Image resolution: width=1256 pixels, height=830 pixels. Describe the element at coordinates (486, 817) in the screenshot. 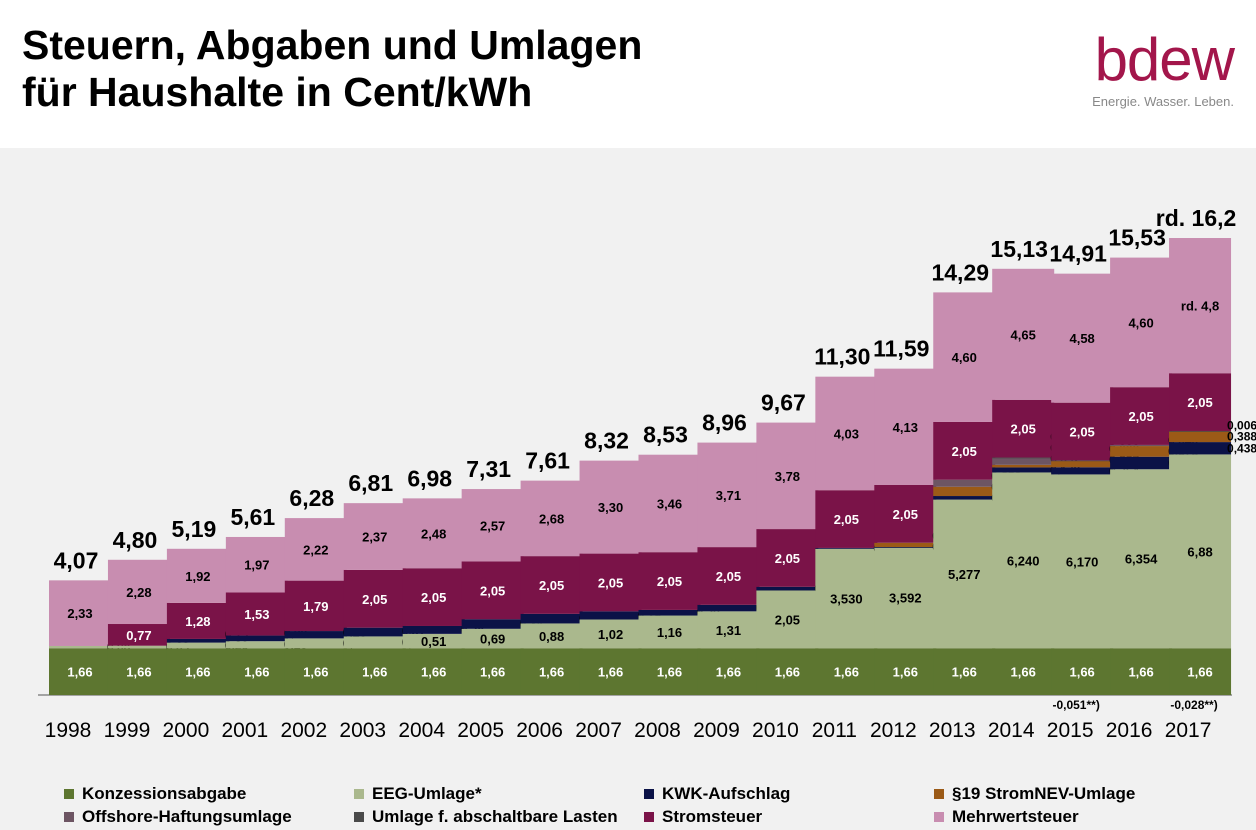

I see `legend-item: Umlage f. abschaltbare Lasten` at that location.